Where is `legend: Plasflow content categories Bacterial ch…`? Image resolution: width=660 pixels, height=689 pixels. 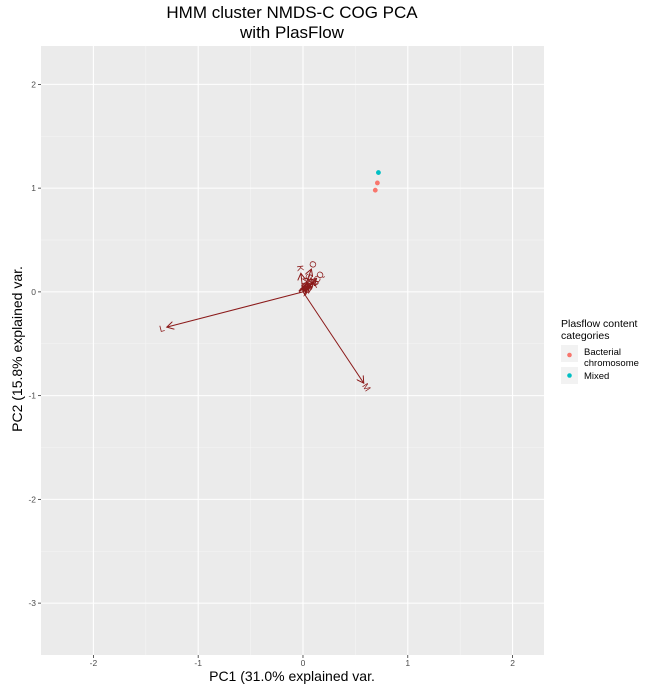
legend: Plasflow content categories Bacterial ch… is located at coordinates (600, 351).